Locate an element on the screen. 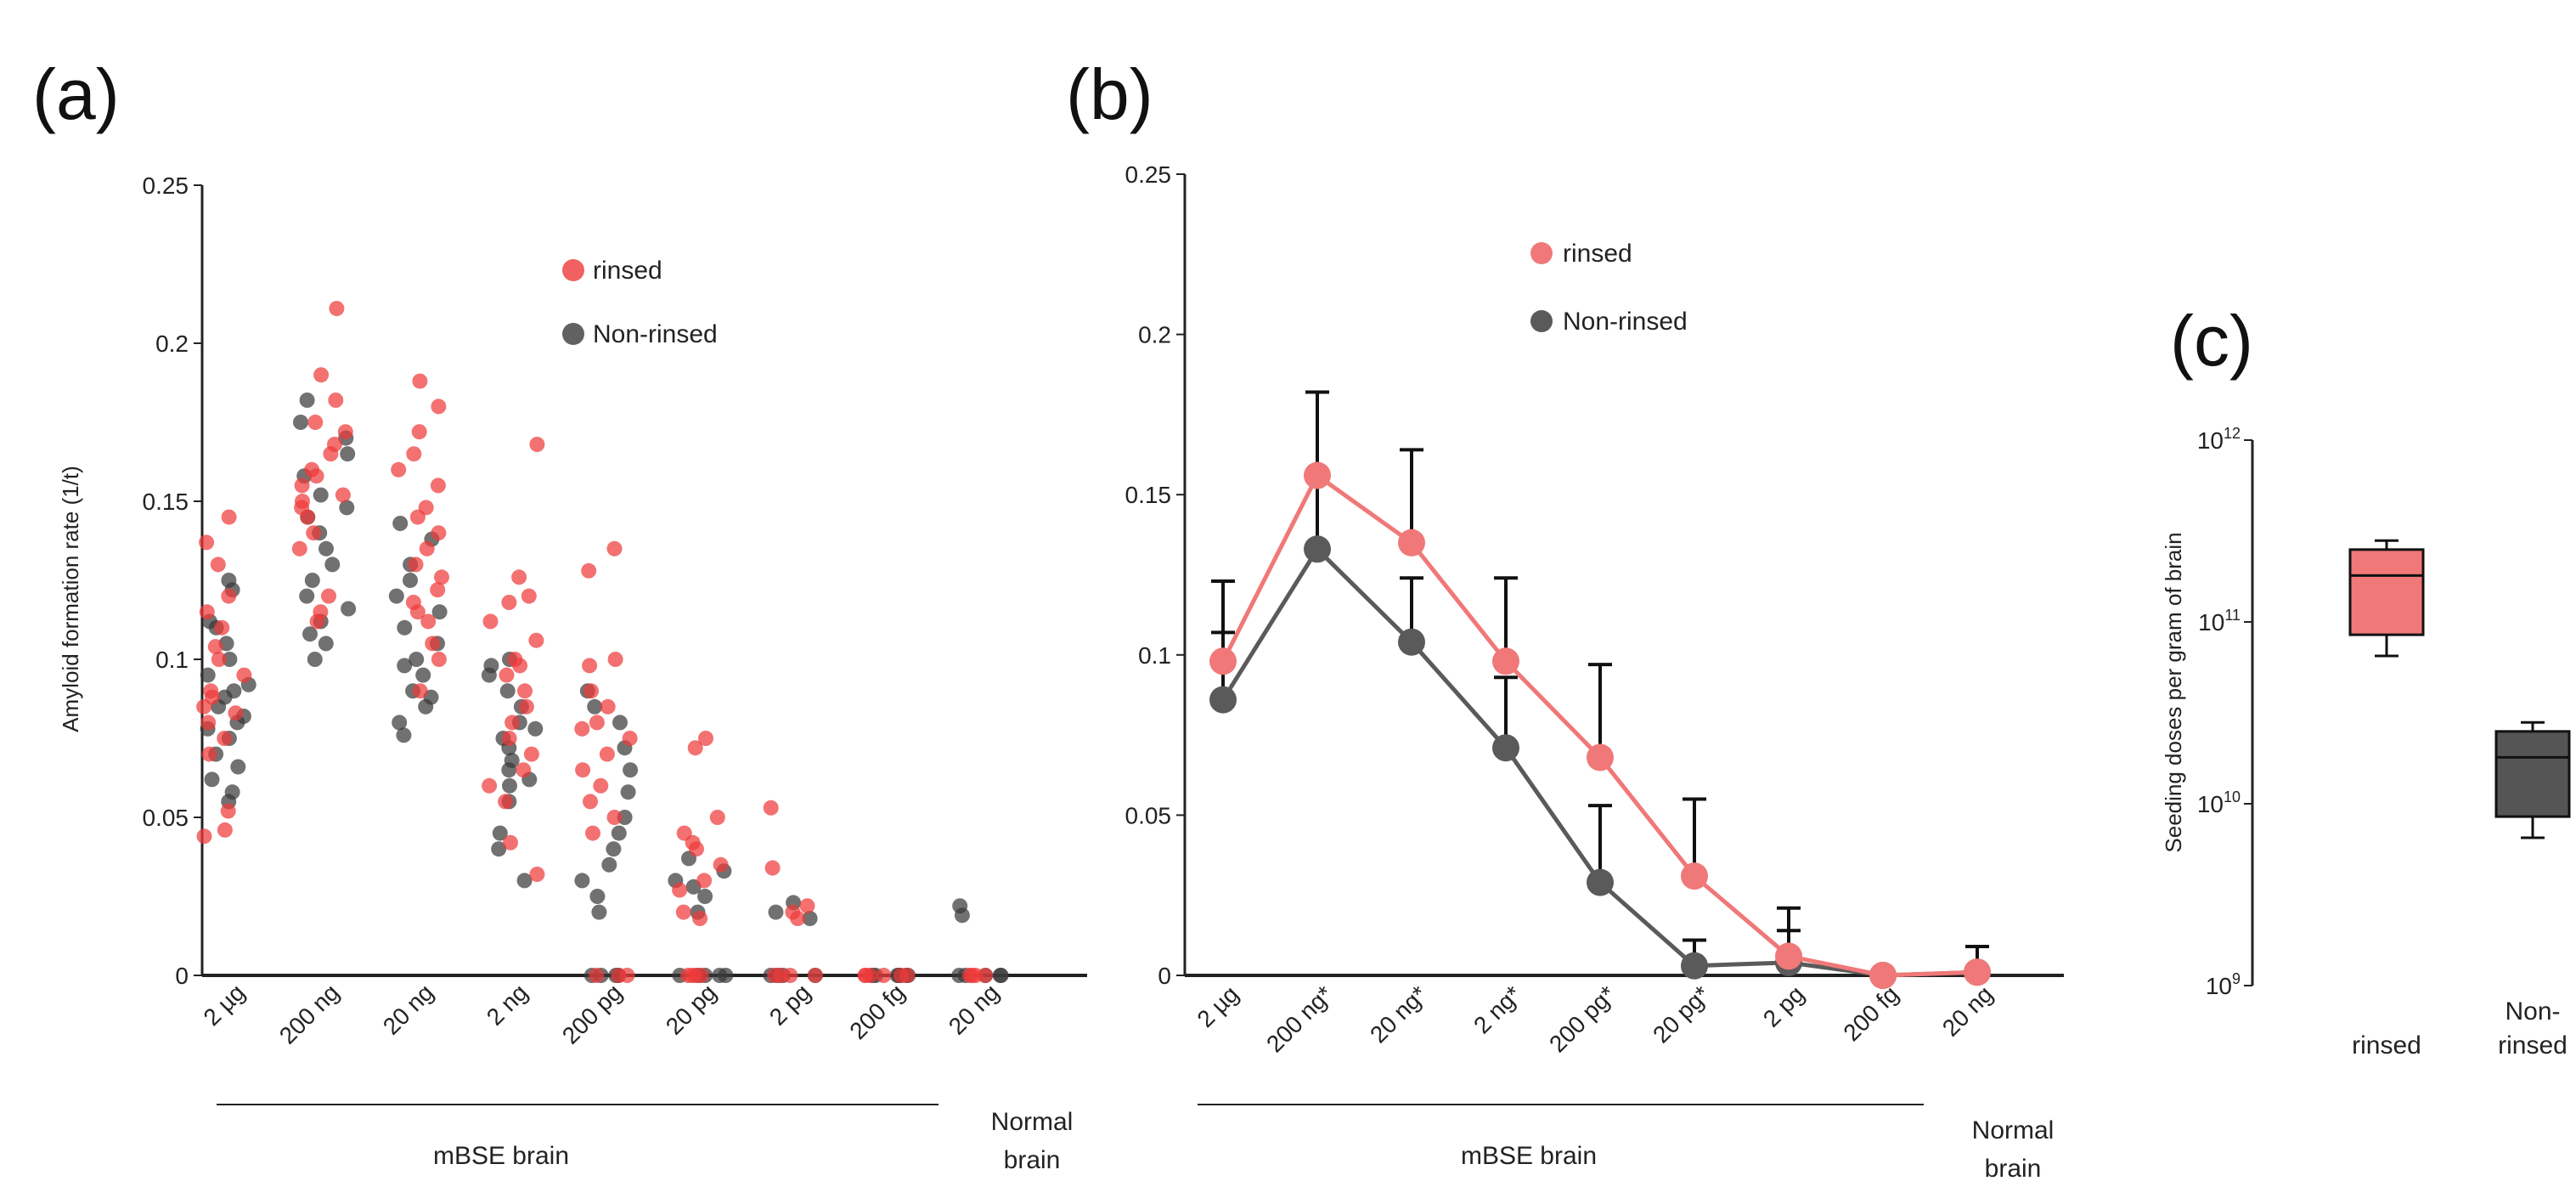  panel-a-ytick-label: 0.1 is located at coordinates (172, 660).